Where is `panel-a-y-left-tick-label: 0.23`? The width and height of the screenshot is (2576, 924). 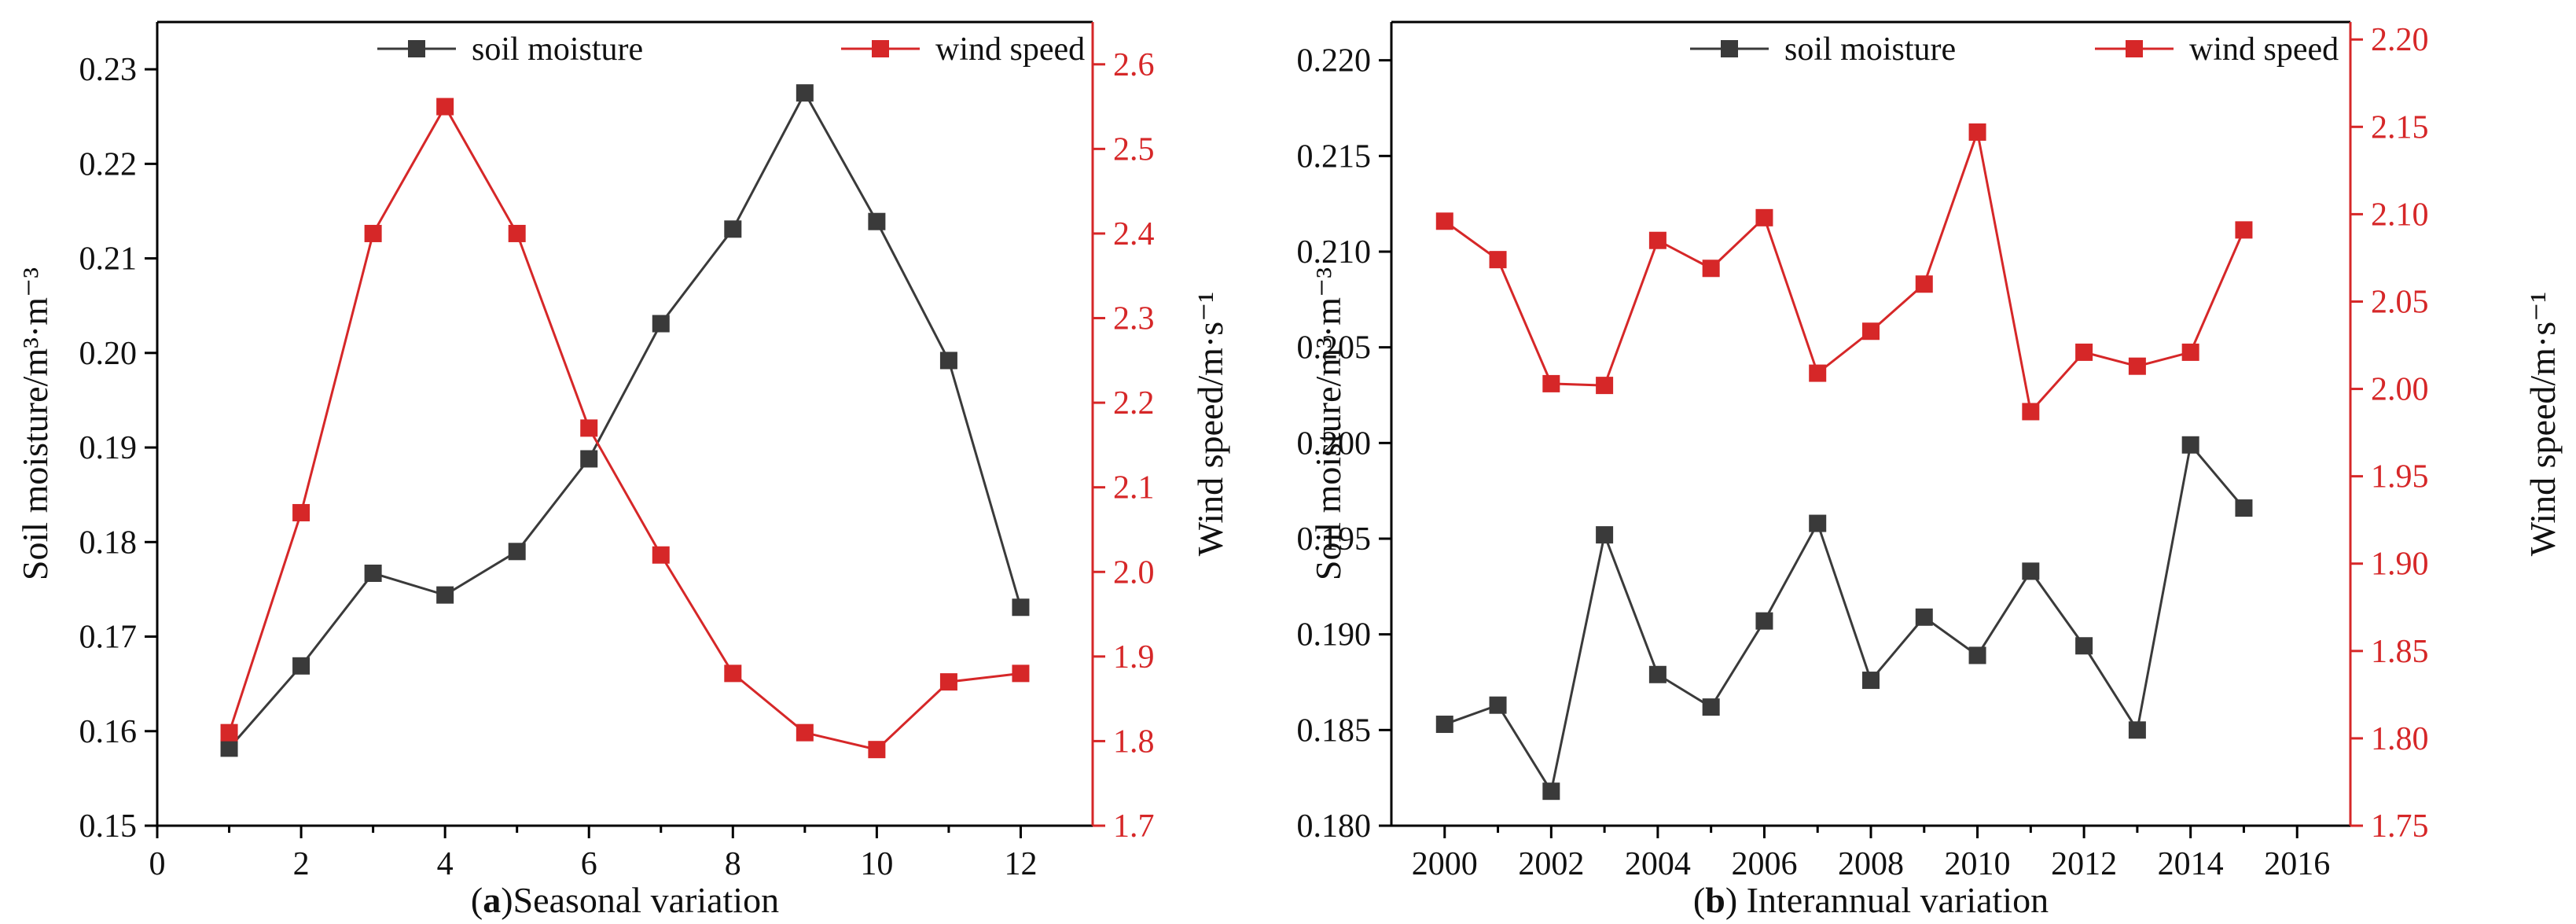 panel-a-y-left-tick-label: 0.23 is located at coordinates (108, 70).